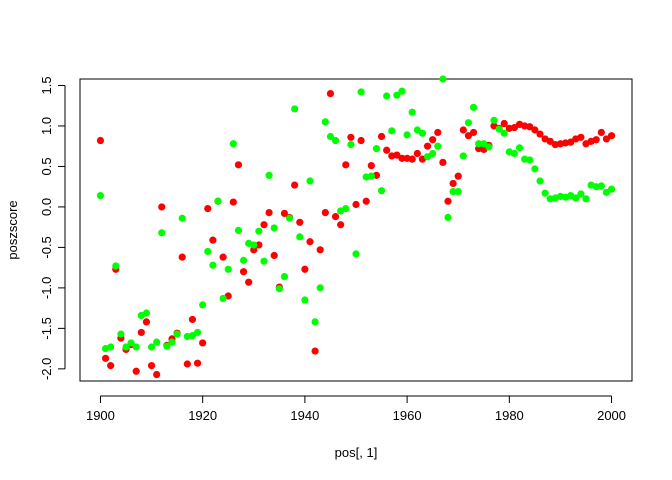  What do you see at coordinates (46, 126) in the screenshot?
I see `y-tick-label: 1.0` at bounding box center [46, 126].